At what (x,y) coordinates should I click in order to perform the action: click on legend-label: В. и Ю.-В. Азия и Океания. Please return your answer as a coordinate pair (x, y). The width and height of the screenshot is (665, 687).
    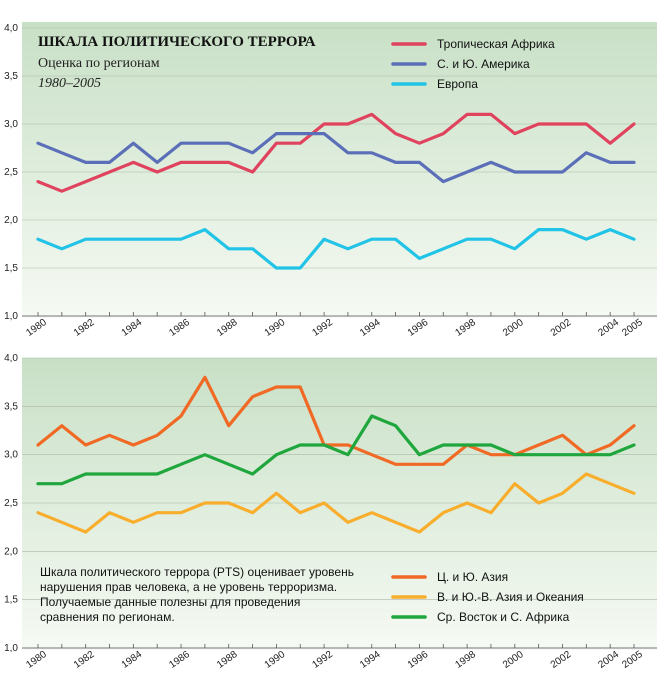
    Looking at the image, I should click on (510, 597).